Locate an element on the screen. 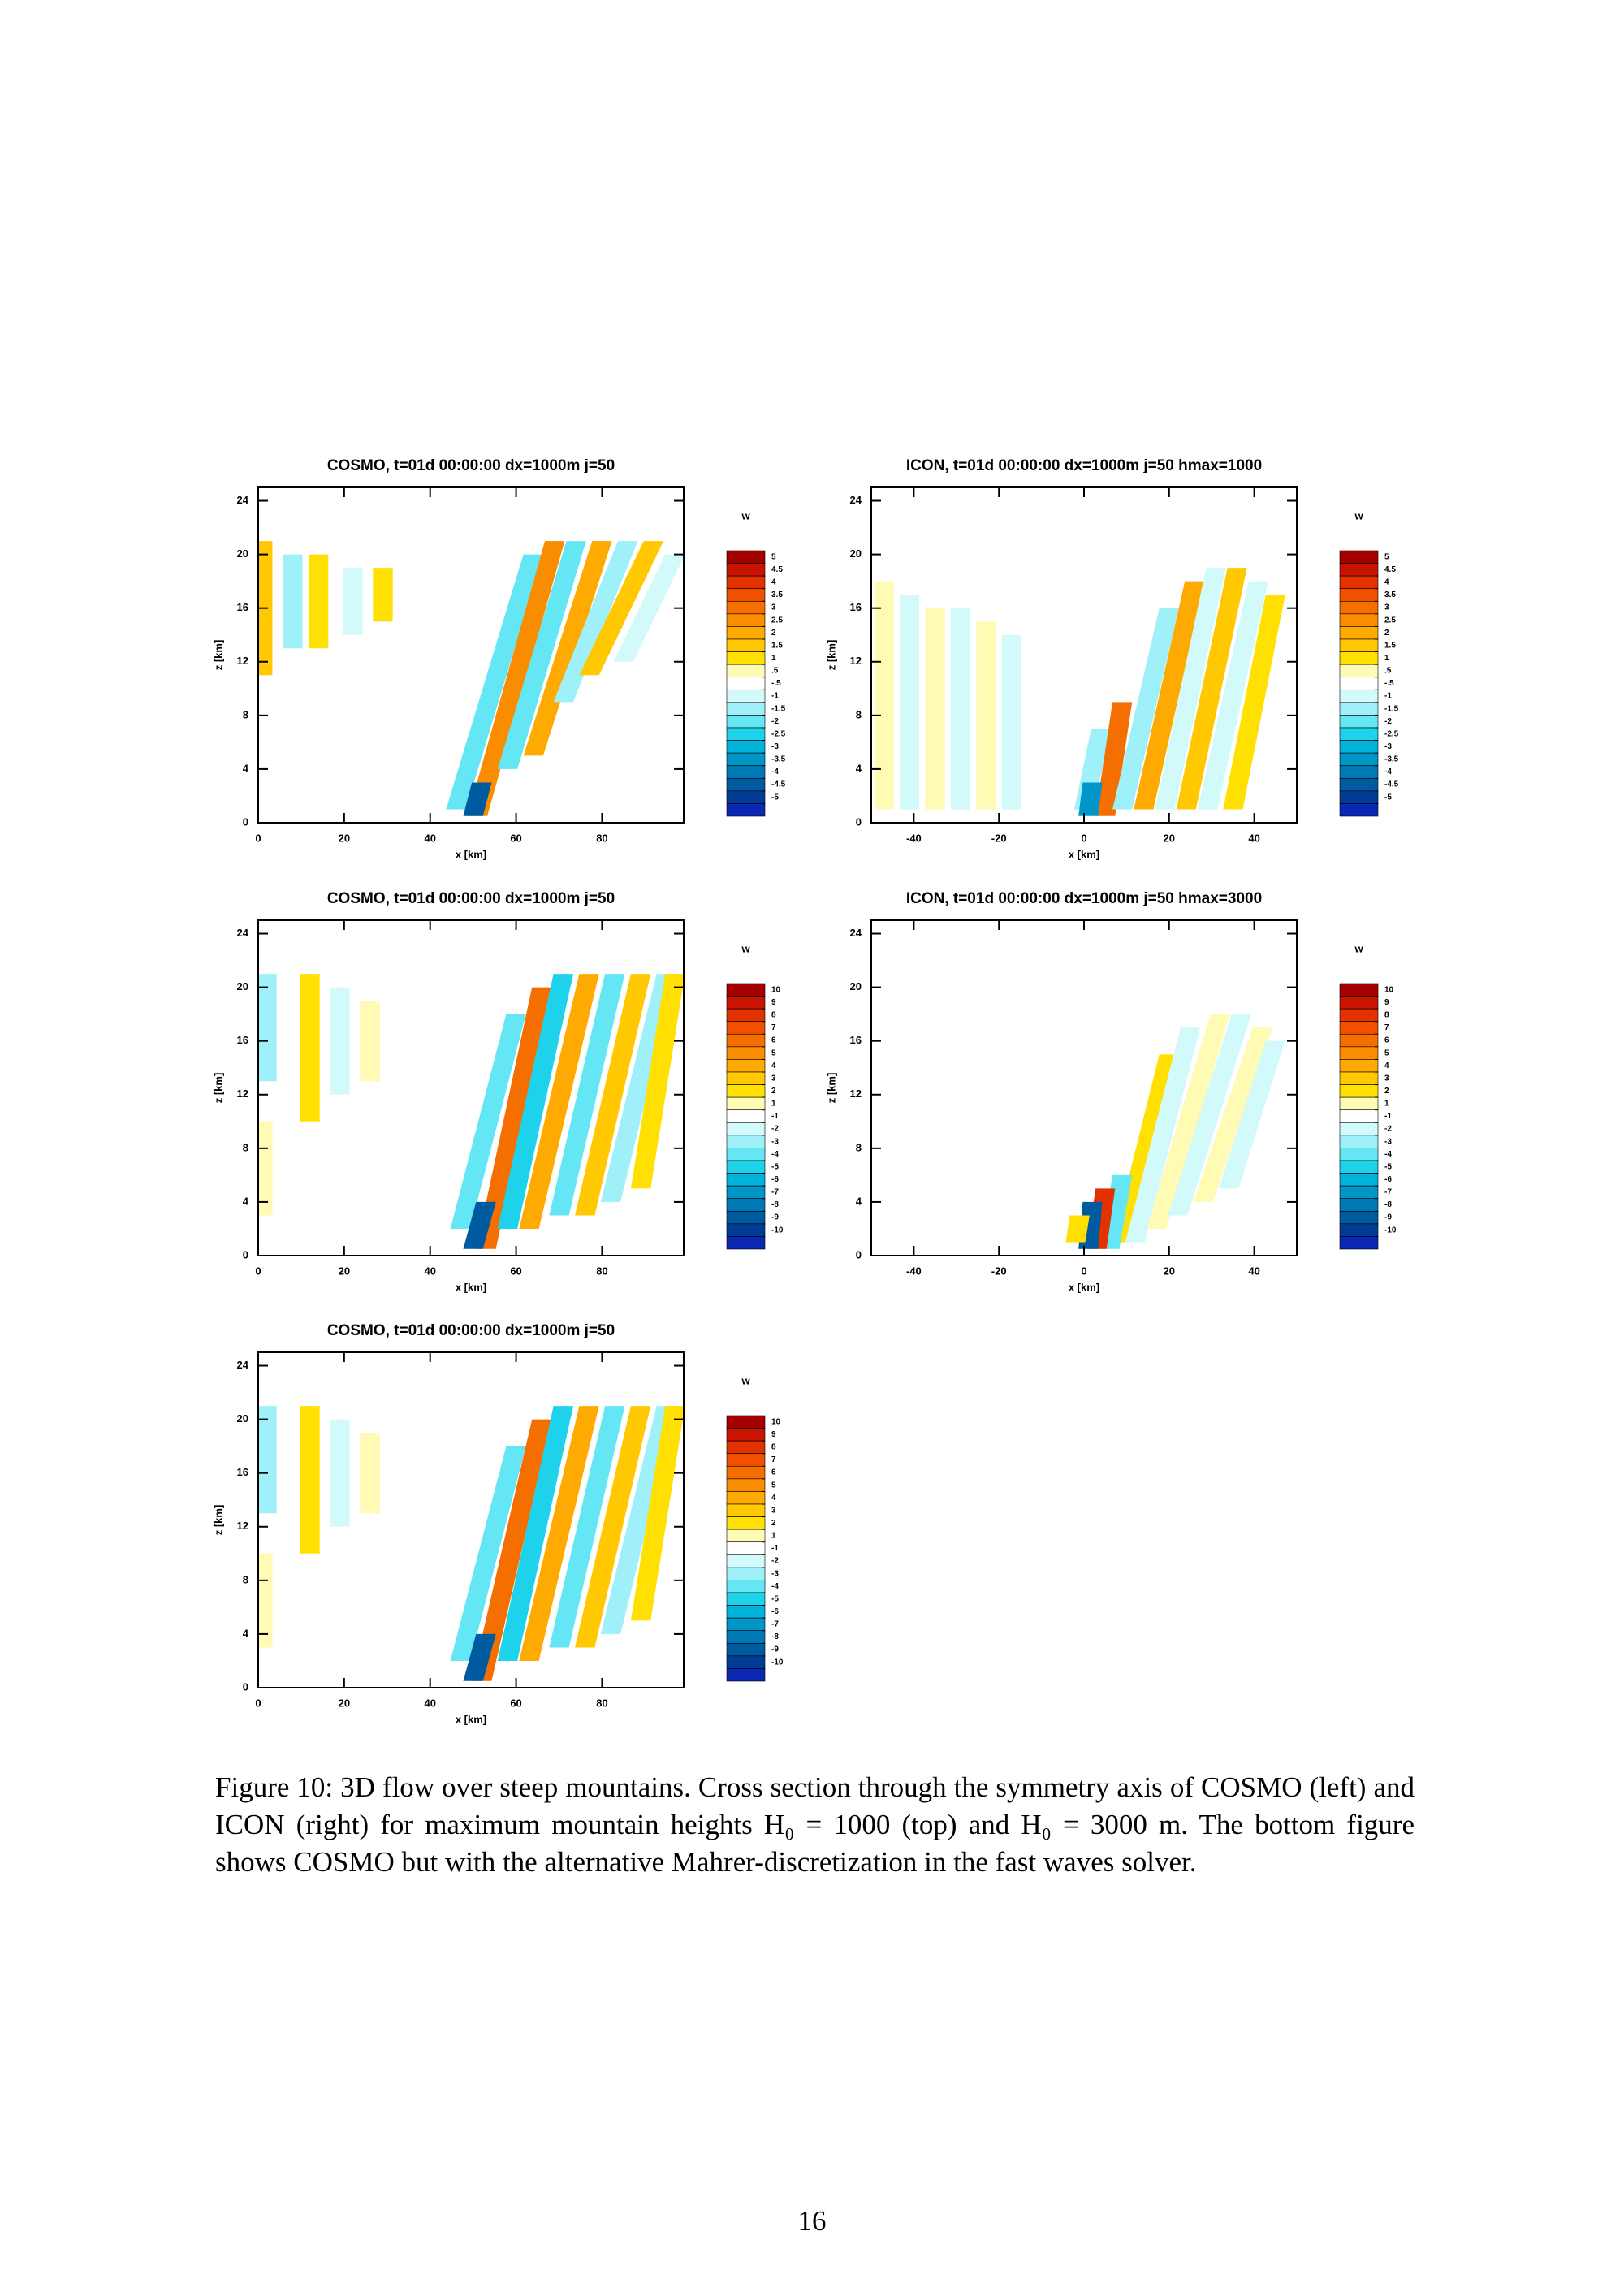 Image resolution: width=1624 pixels, height=2296 pixels. colorbar-label: 4.5 is located at coordinates (1390, 569).